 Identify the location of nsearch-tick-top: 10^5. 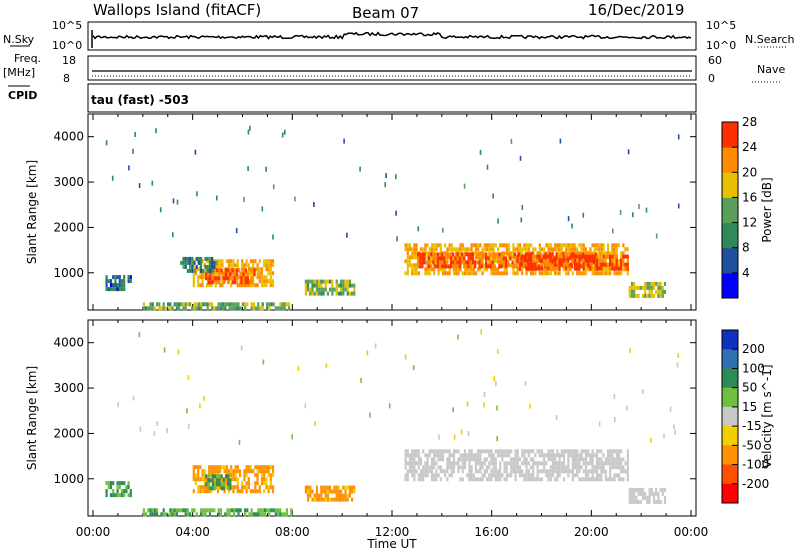
(721, 25).